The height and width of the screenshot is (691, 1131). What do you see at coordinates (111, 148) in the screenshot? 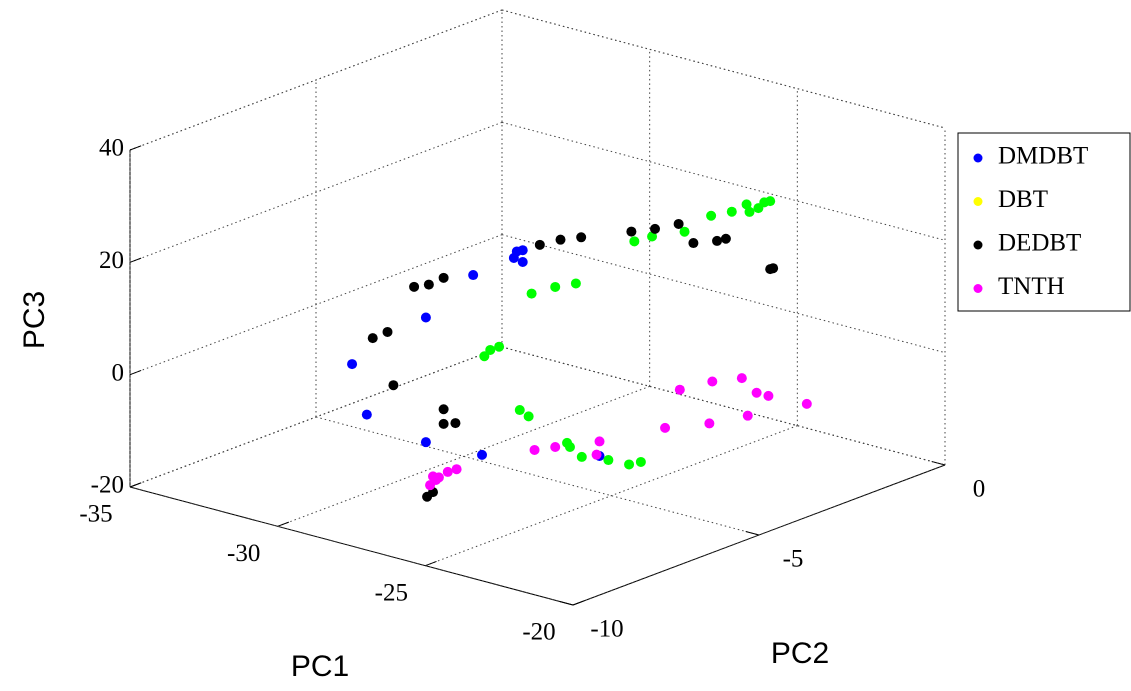
I see `z-tick-label: 40` at bounding box center [111, 148].